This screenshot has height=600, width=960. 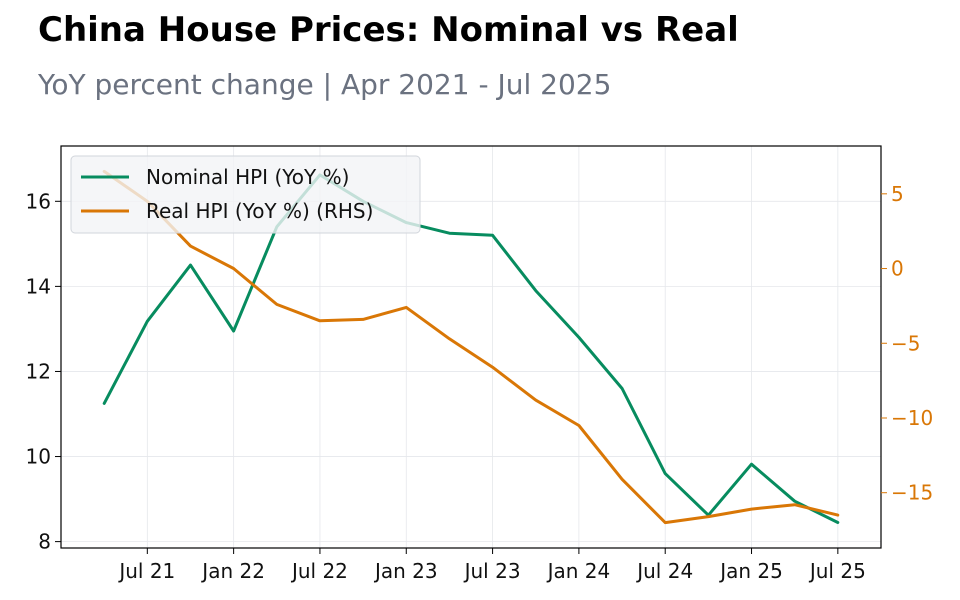 I want to click on left-y-tick-label: 8, so click(x=44, y=542).